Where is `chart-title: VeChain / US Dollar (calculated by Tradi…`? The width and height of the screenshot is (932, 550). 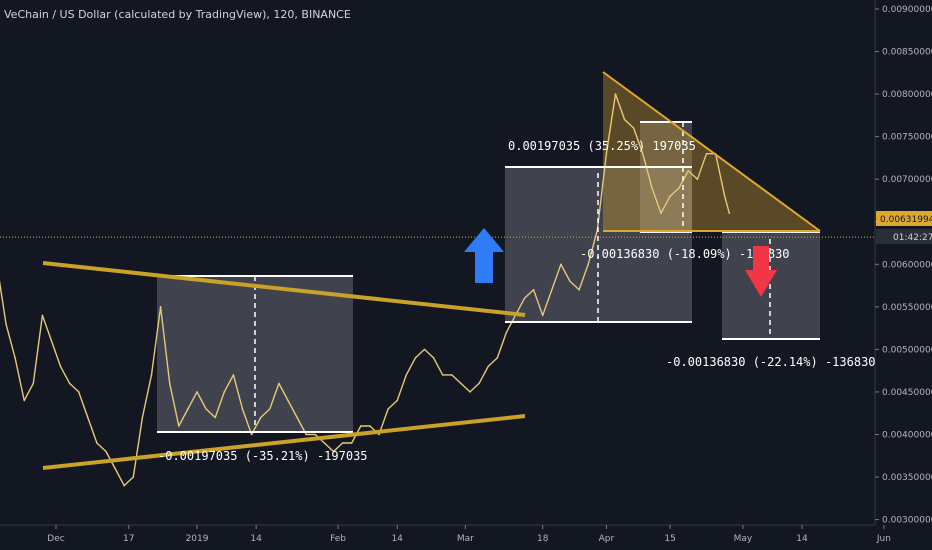
chart-title: VeChain / US Dollar (calculated by Tradi… is located at coordinates (177, 14).